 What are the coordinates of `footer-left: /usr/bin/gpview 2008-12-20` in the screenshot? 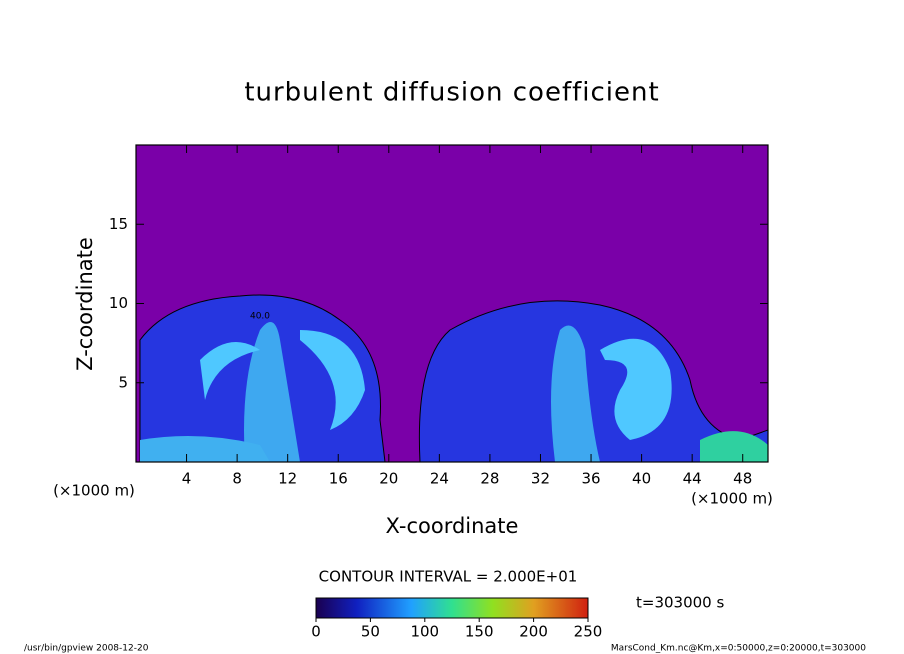 It's located at (86, 649).